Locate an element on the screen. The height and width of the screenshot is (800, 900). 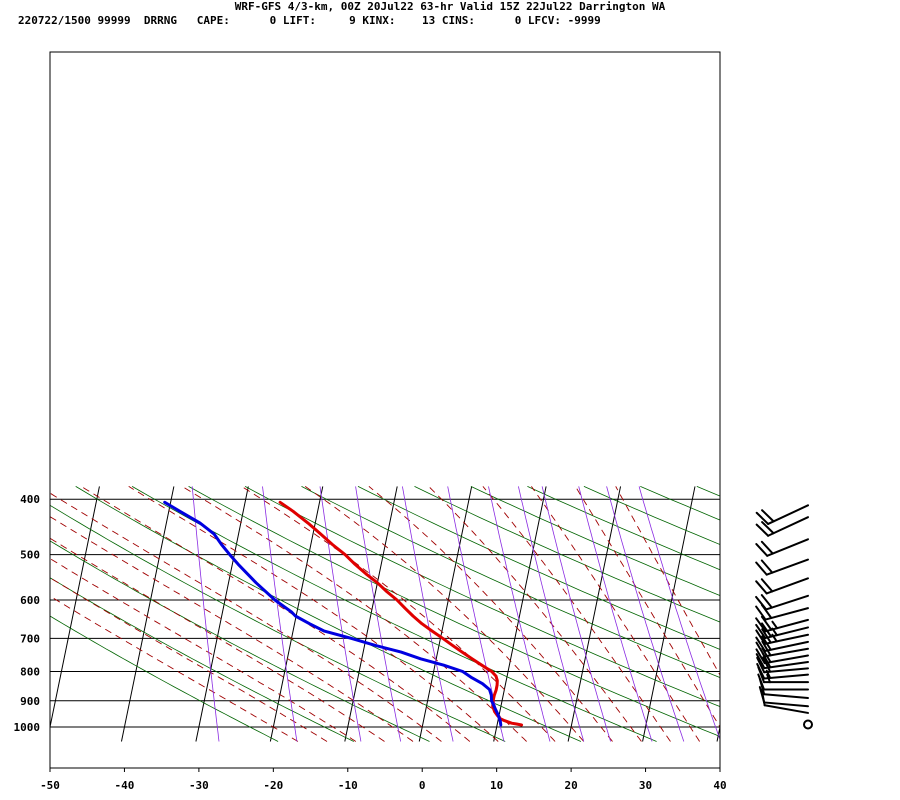
x-tick-label: -50 is located at coordinates (50, 785).